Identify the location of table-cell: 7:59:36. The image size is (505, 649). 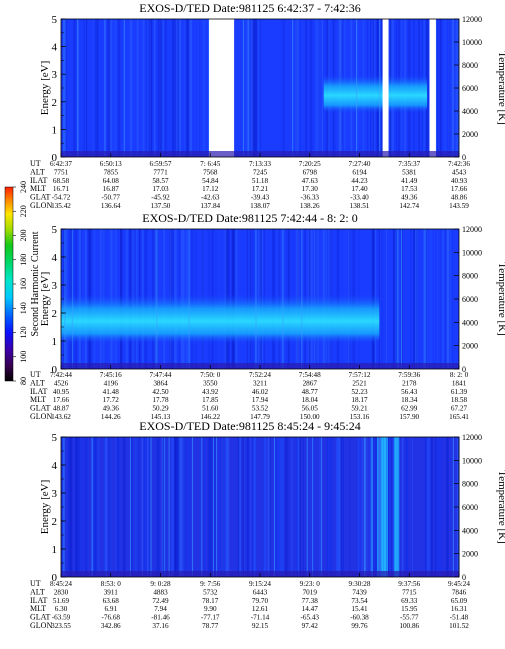
(409, 375).